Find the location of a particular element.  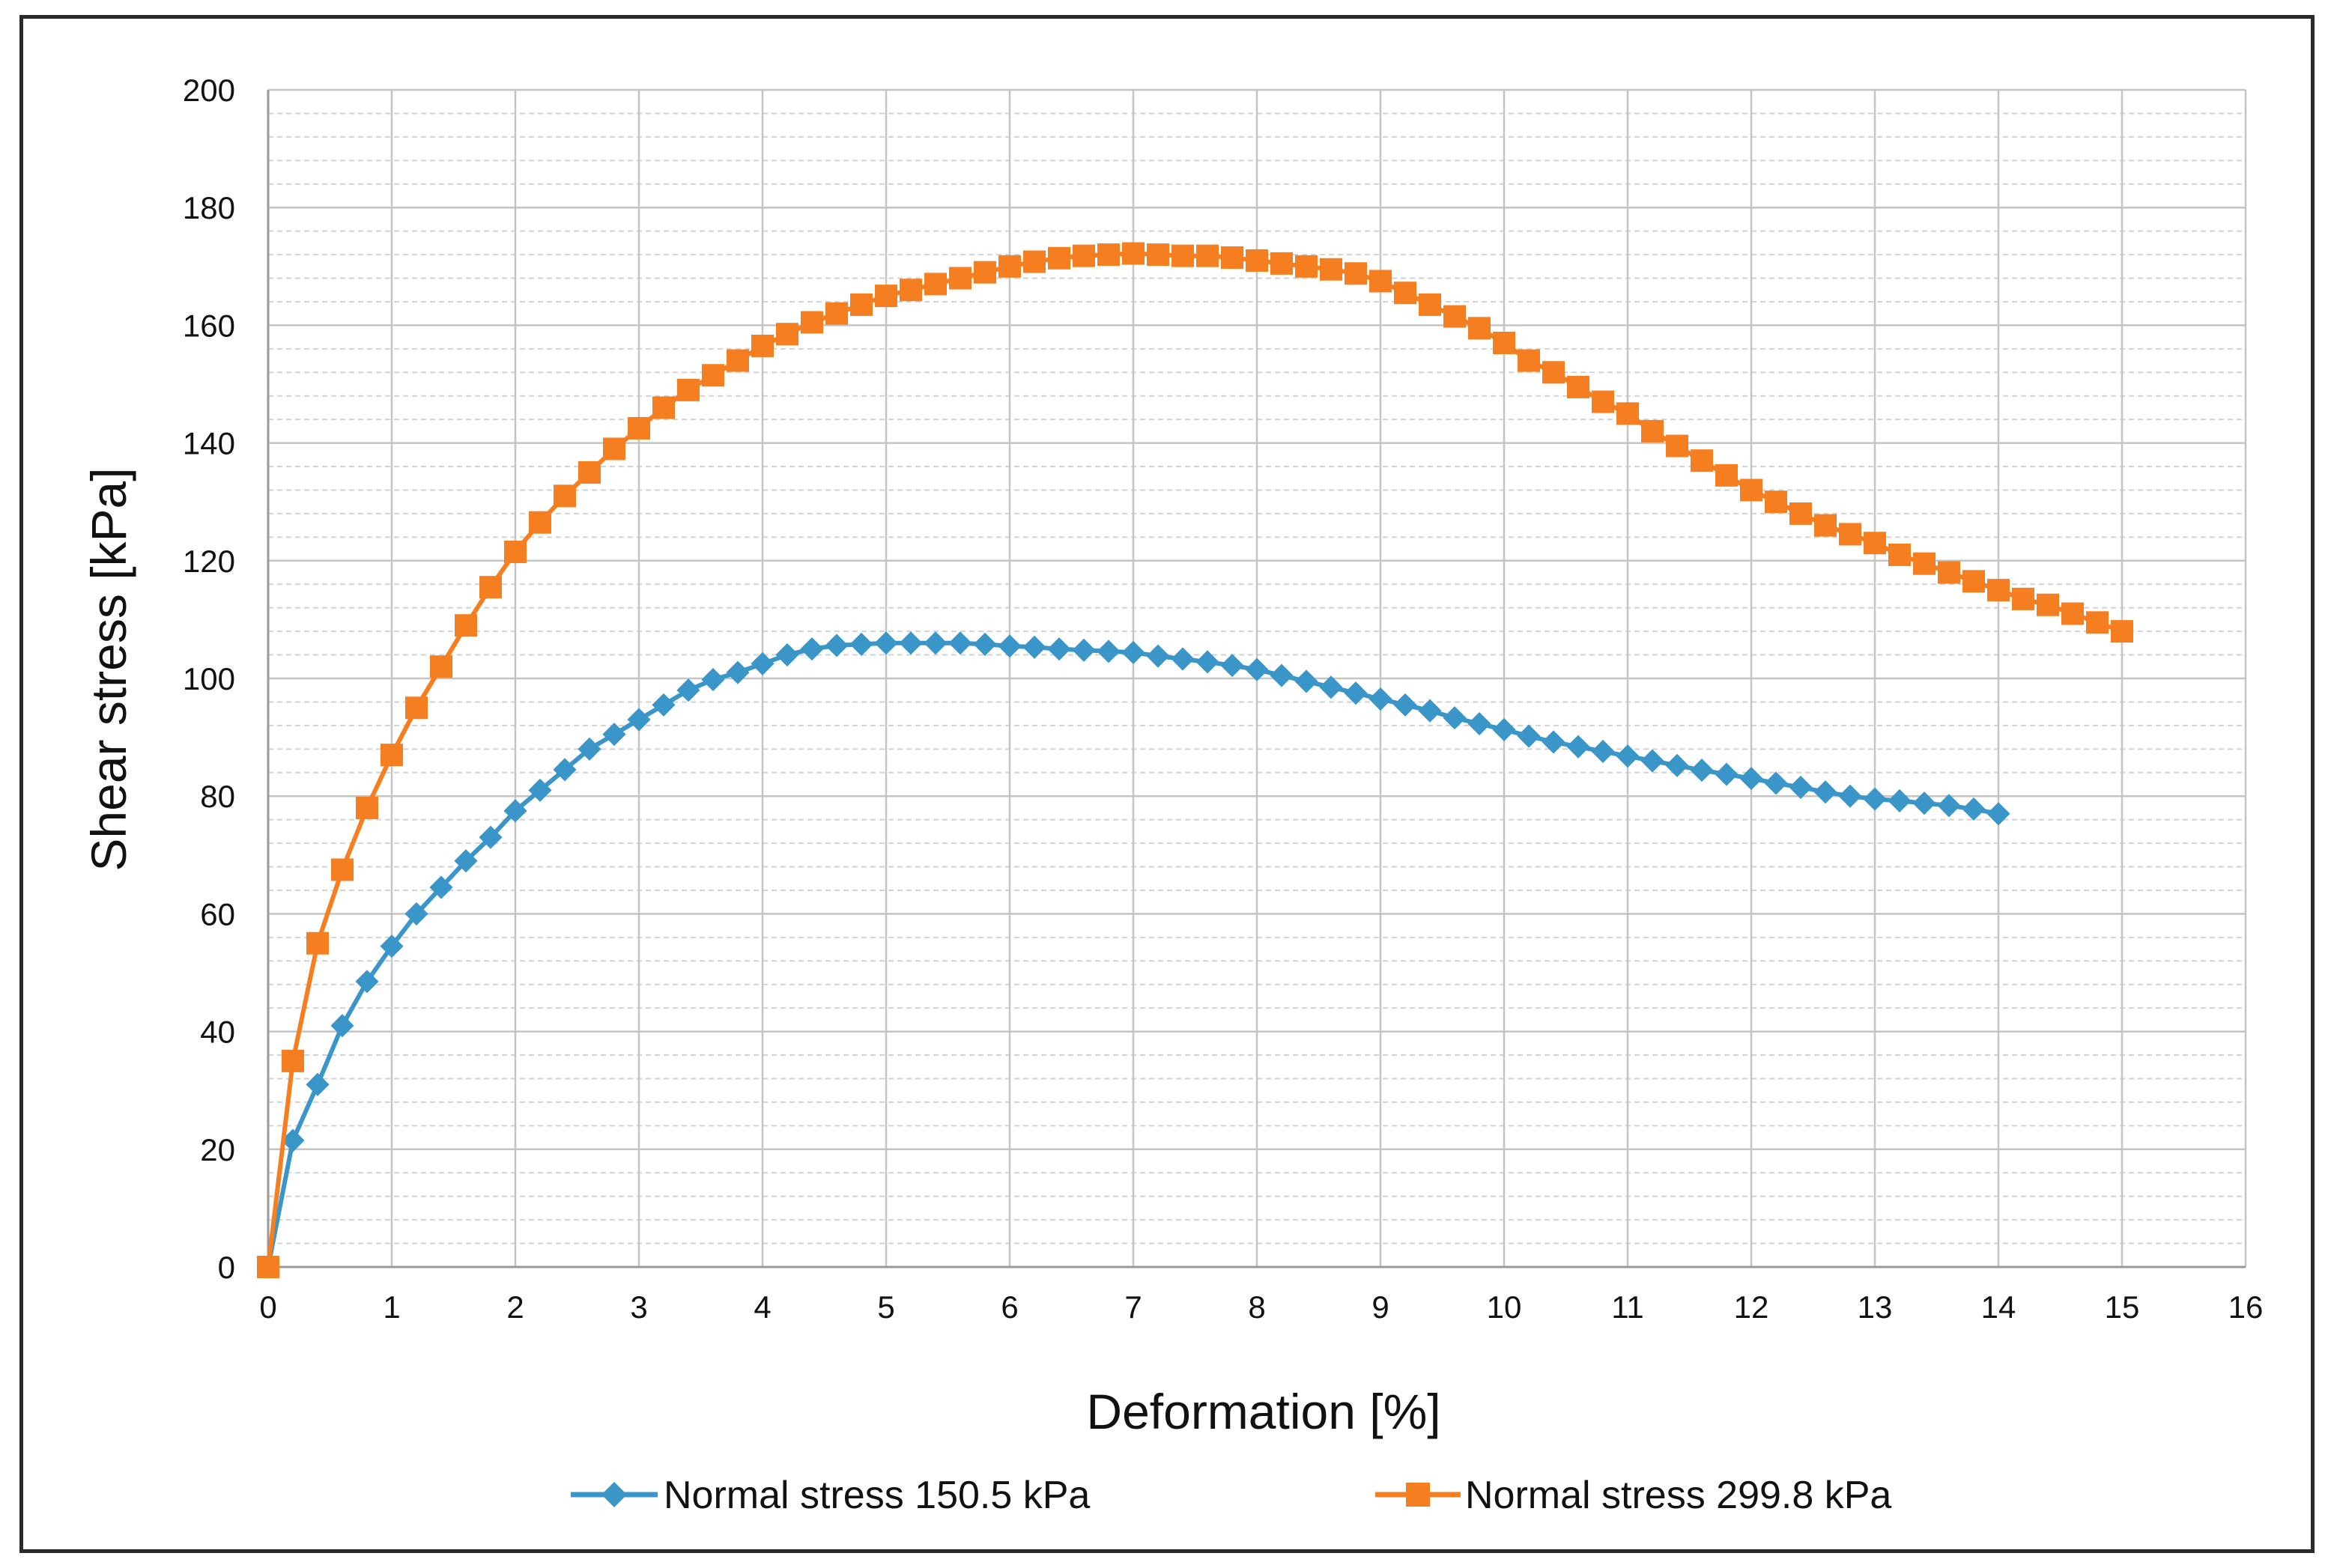

y-tick-label: 100 is located at coordinates (209, 678).